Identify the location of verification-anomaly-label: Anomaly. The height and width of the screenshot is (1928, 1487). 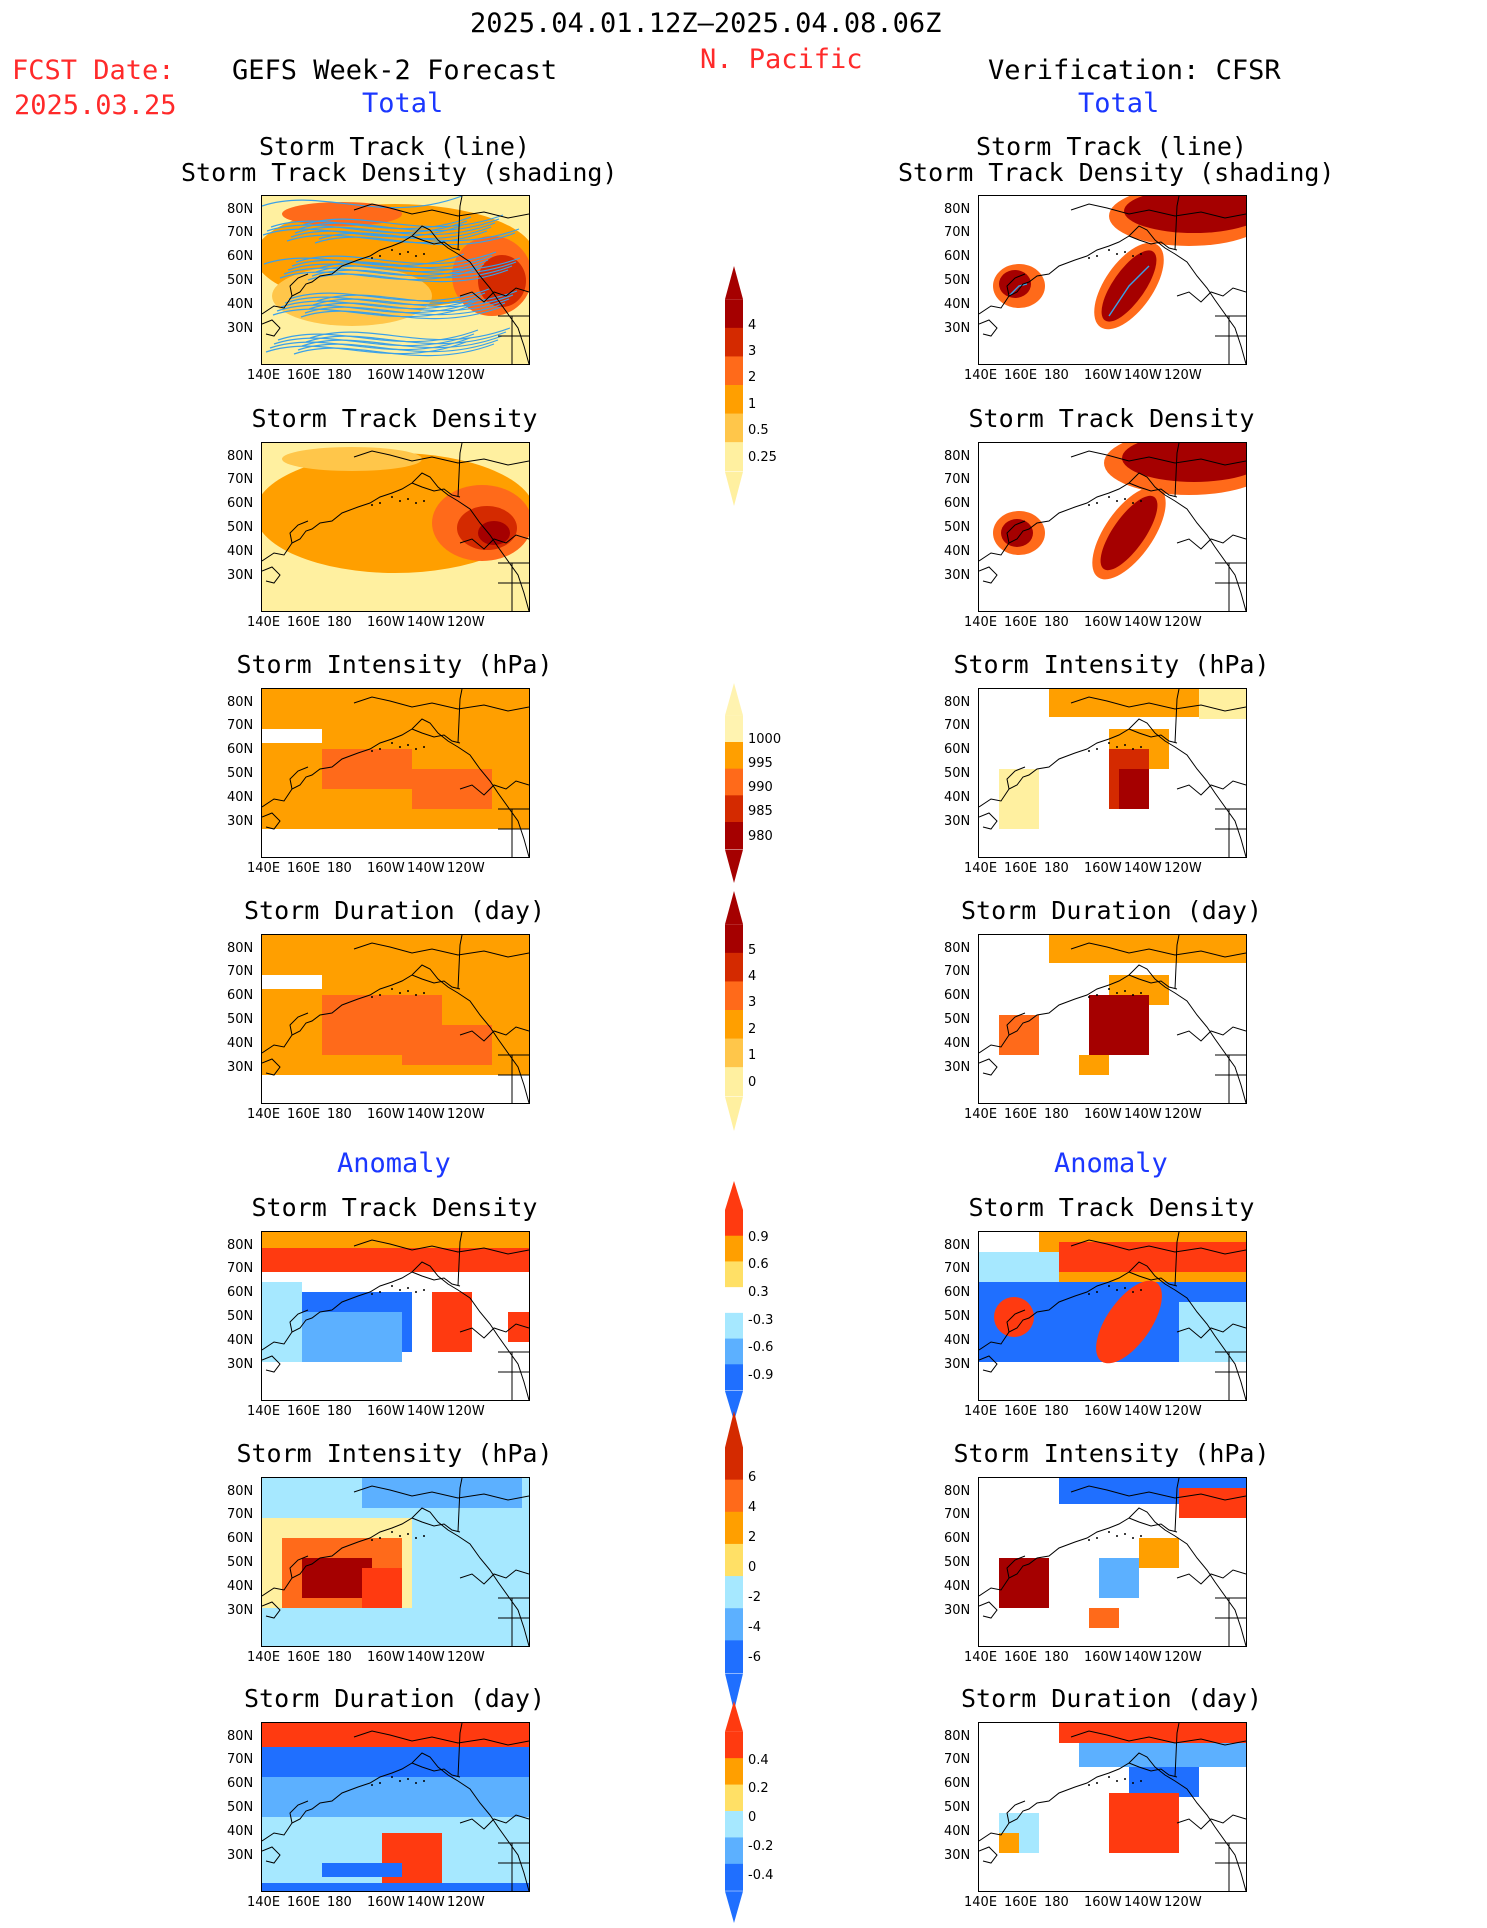
(1111, 1163).